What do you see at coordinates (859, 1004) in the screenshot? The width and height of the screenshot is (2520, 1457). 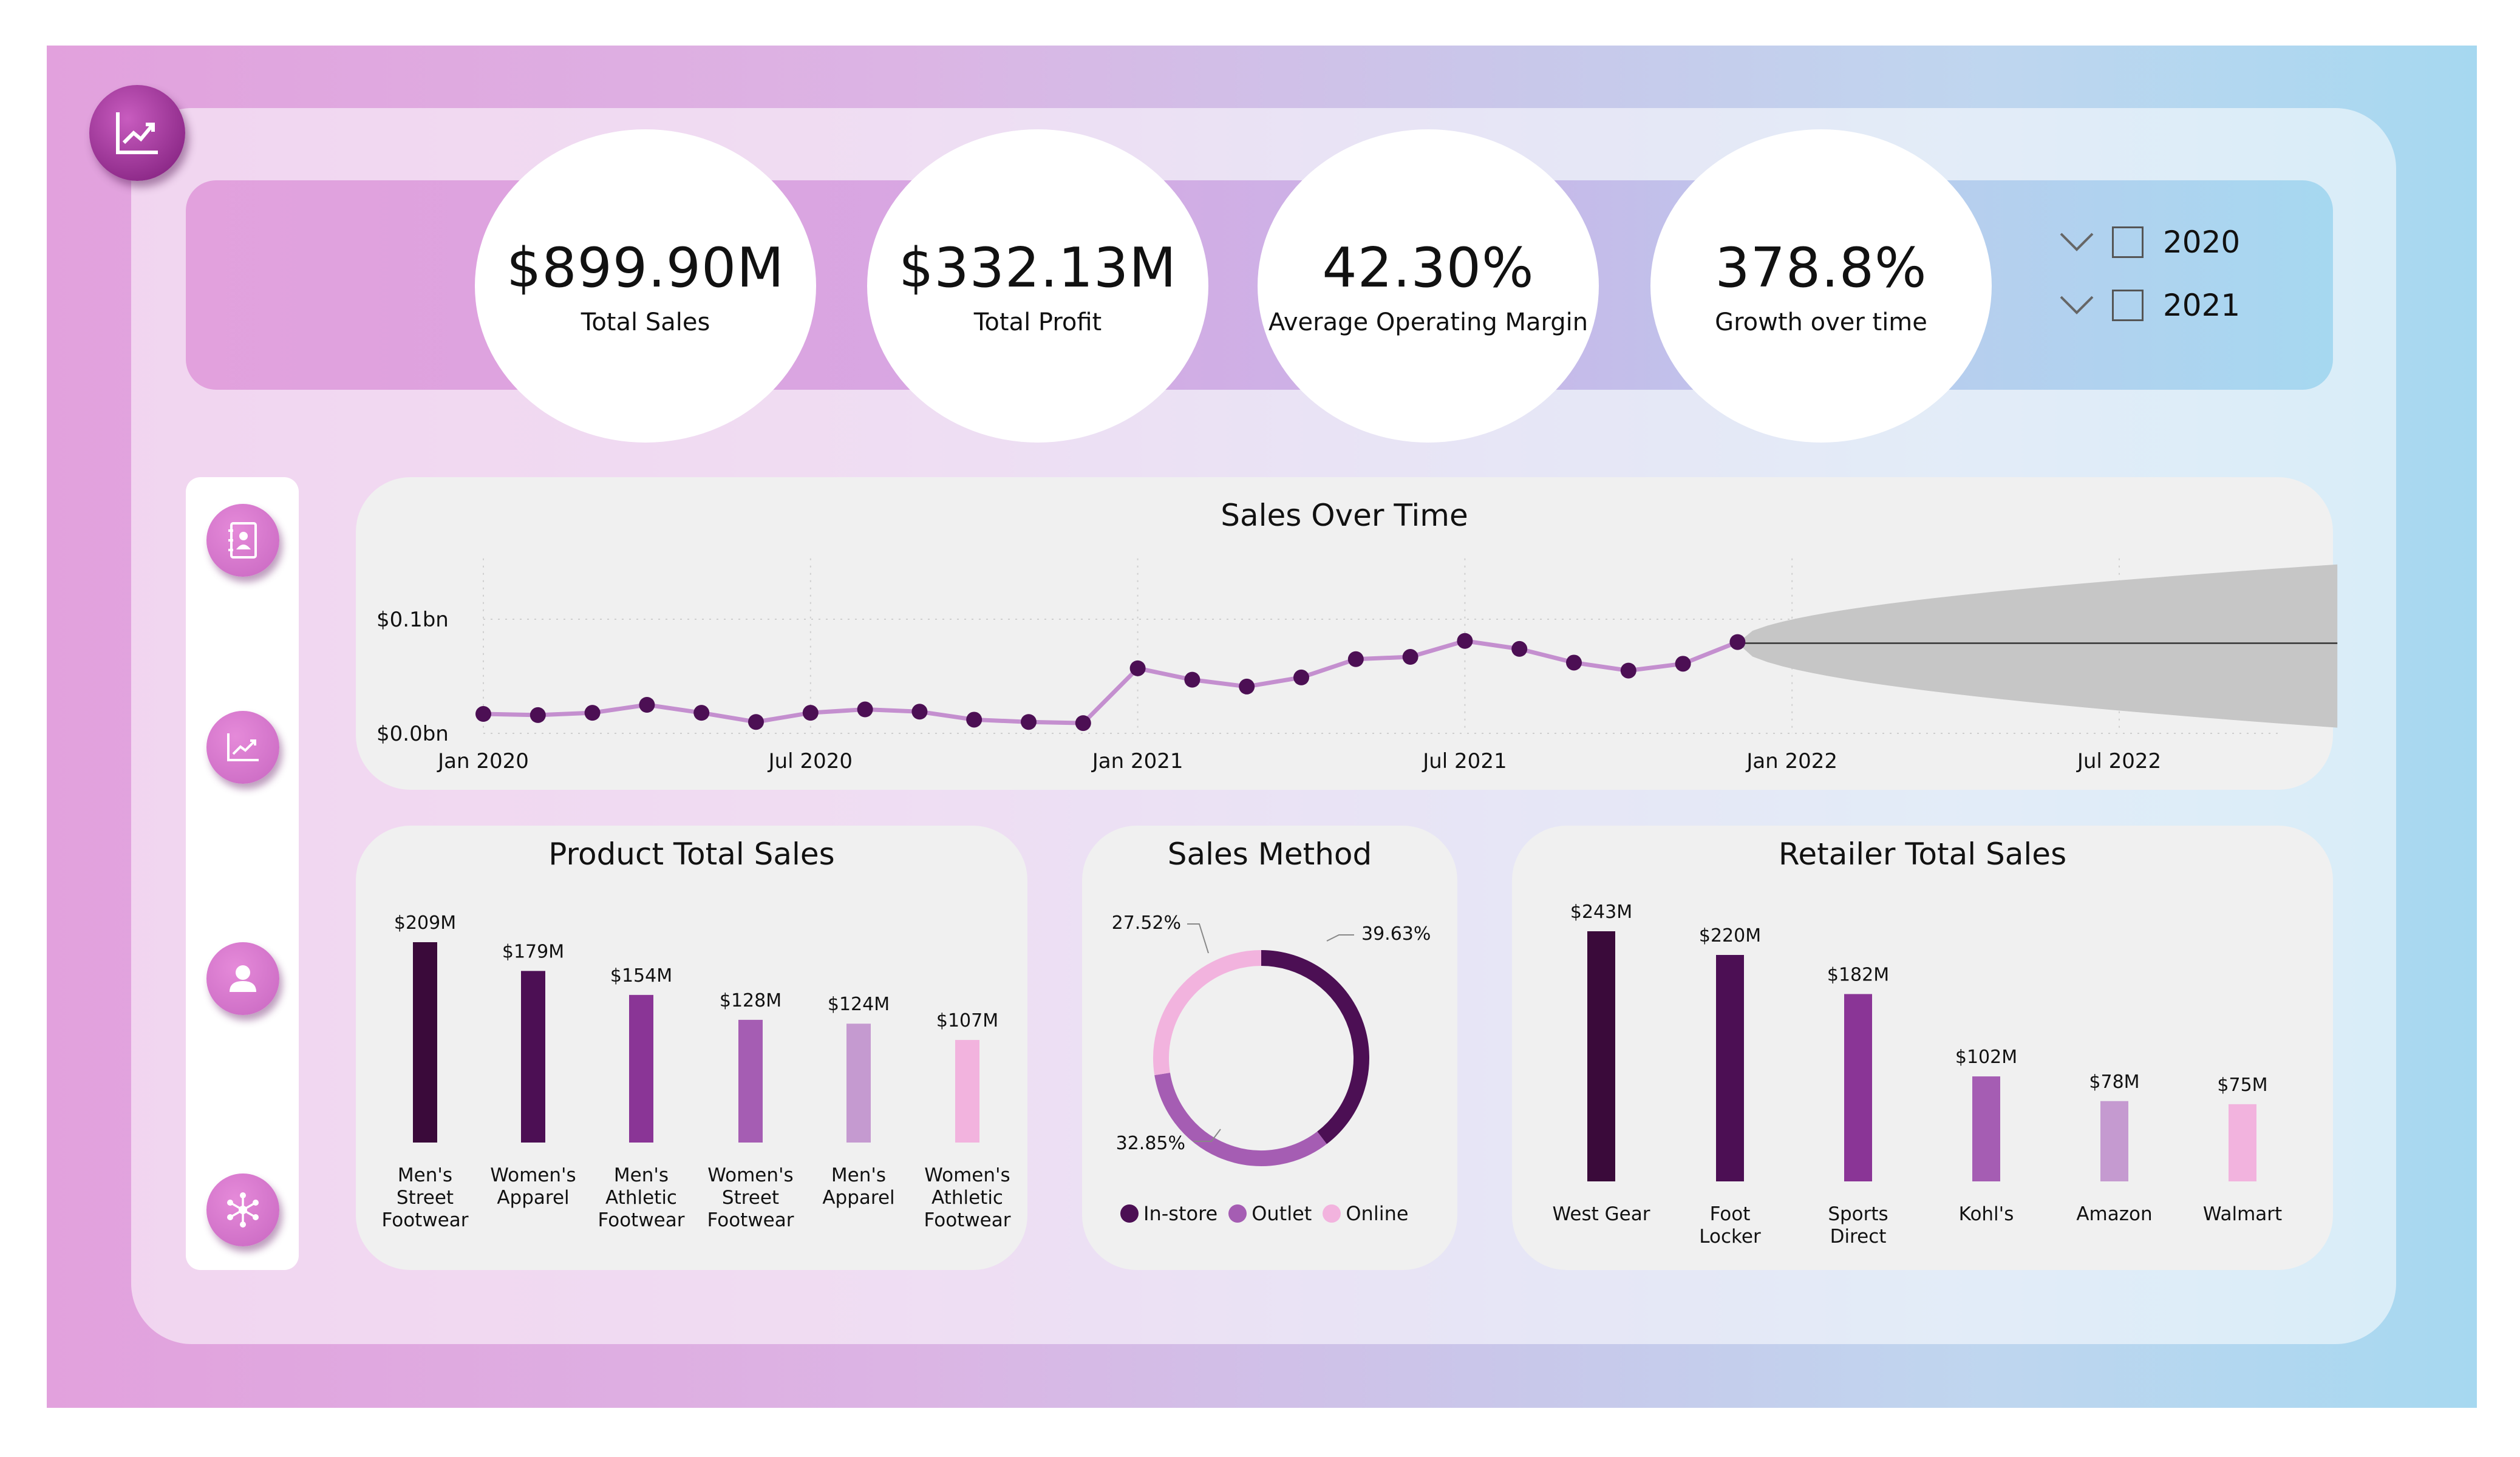 I see `product-value-label: $124M` at bounding box center [859, 1004].